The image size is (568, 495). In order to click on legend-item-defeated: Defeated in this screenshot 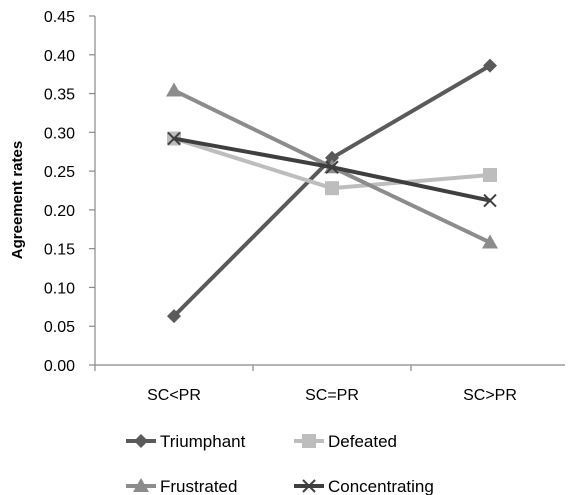, I will do `click(345, 441)`.